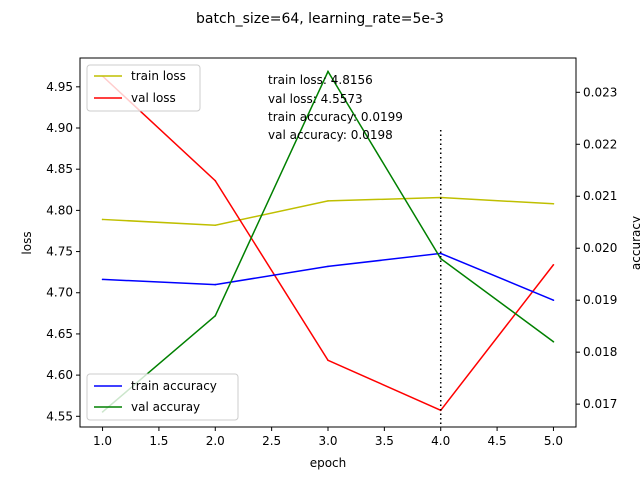  I want to click on x-tick-label: 2.0, so click(215, 441).